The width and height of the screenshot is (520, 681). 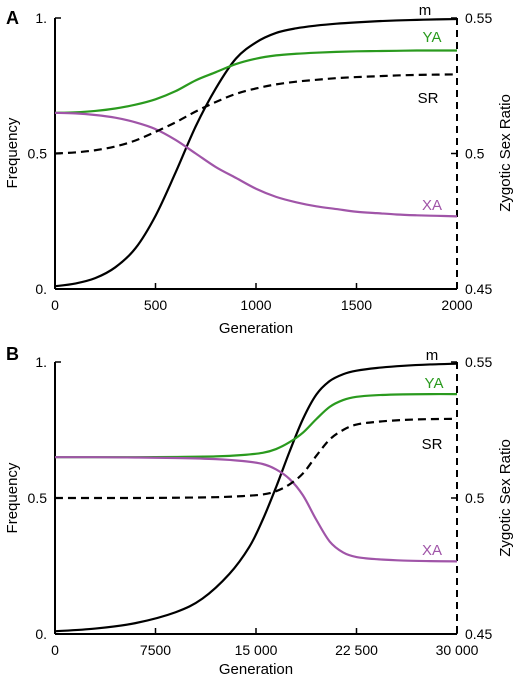 I want to click on x-tick-label: 15 000, so click(x=256, y=650).